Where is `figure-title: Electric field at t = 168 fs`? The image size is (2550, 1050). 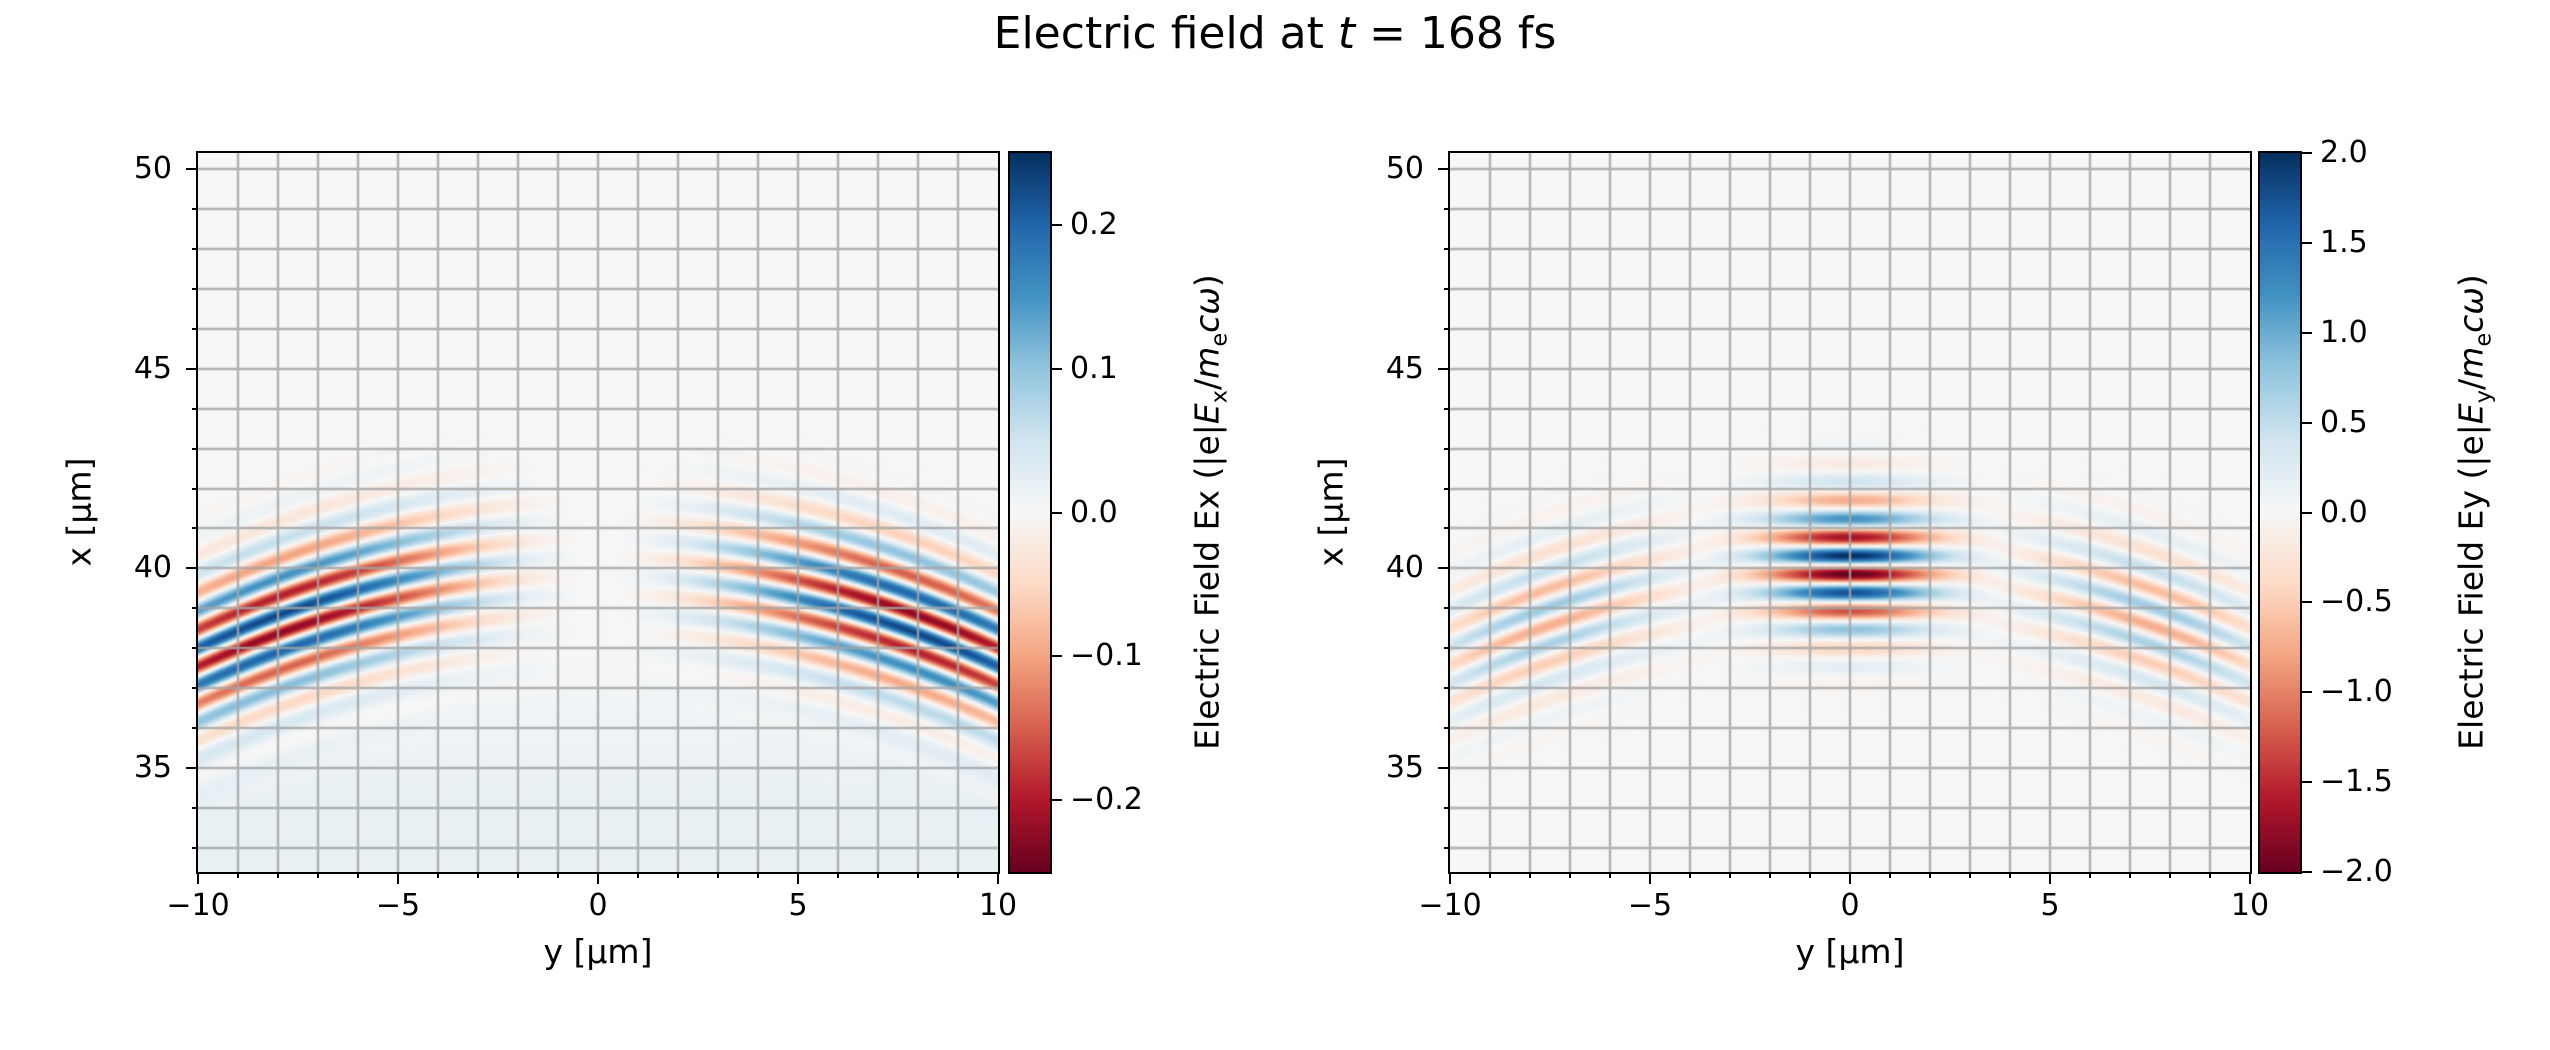 figure-title: Electric field at t = 168 fs is located at coordinates (1275, 33).